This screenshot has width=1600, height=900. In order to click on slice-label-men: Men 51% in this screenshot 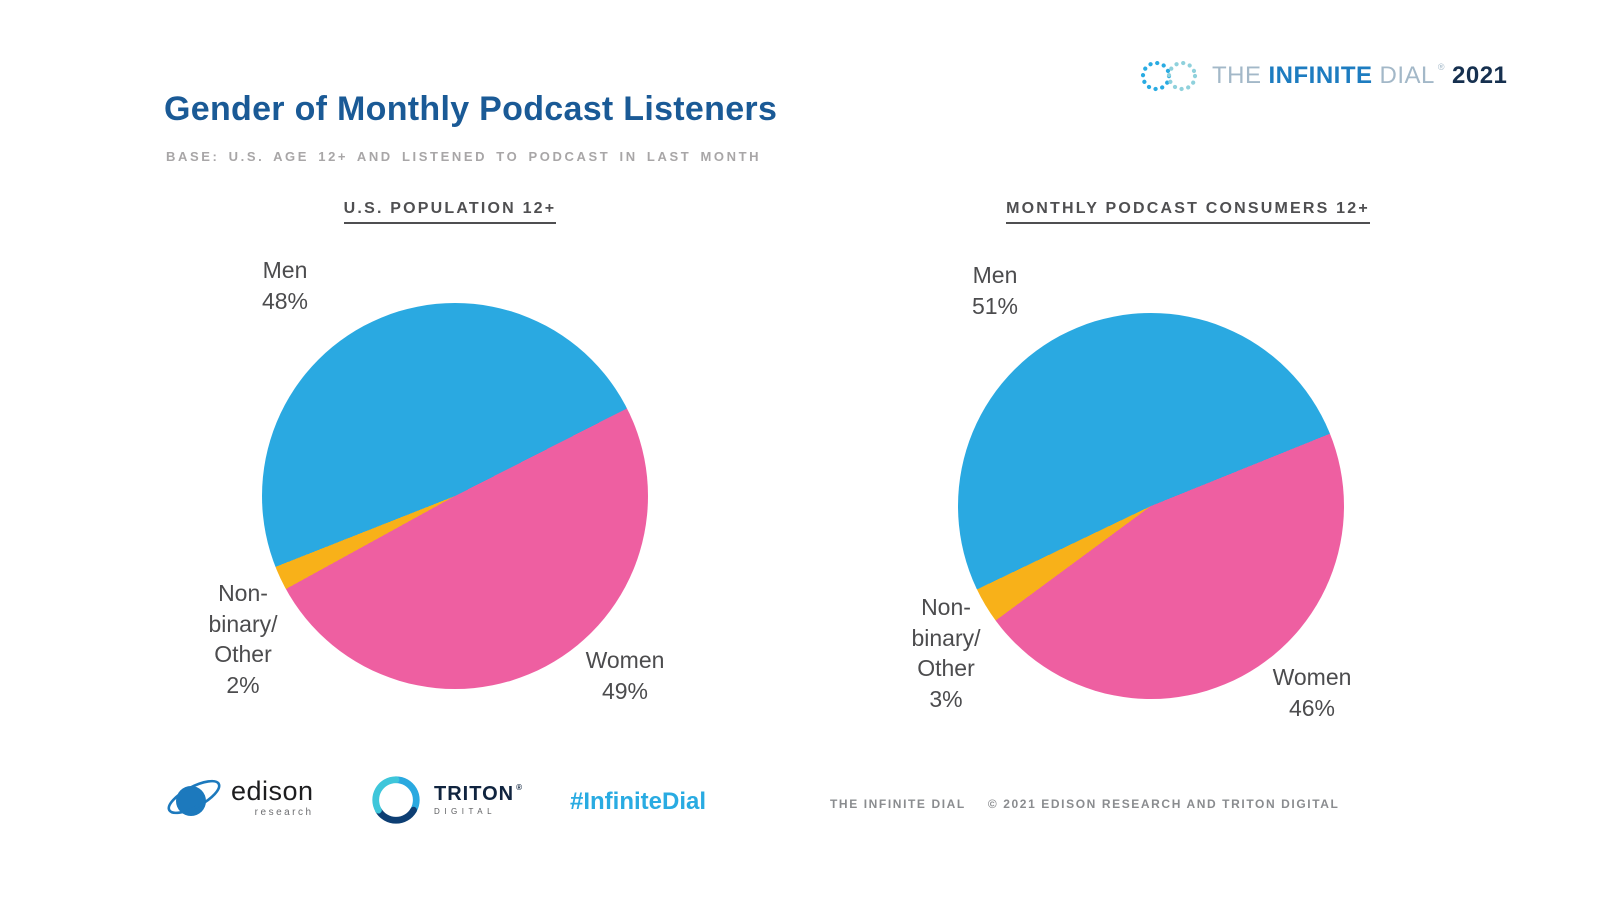, I will do `click(995, 290)`.